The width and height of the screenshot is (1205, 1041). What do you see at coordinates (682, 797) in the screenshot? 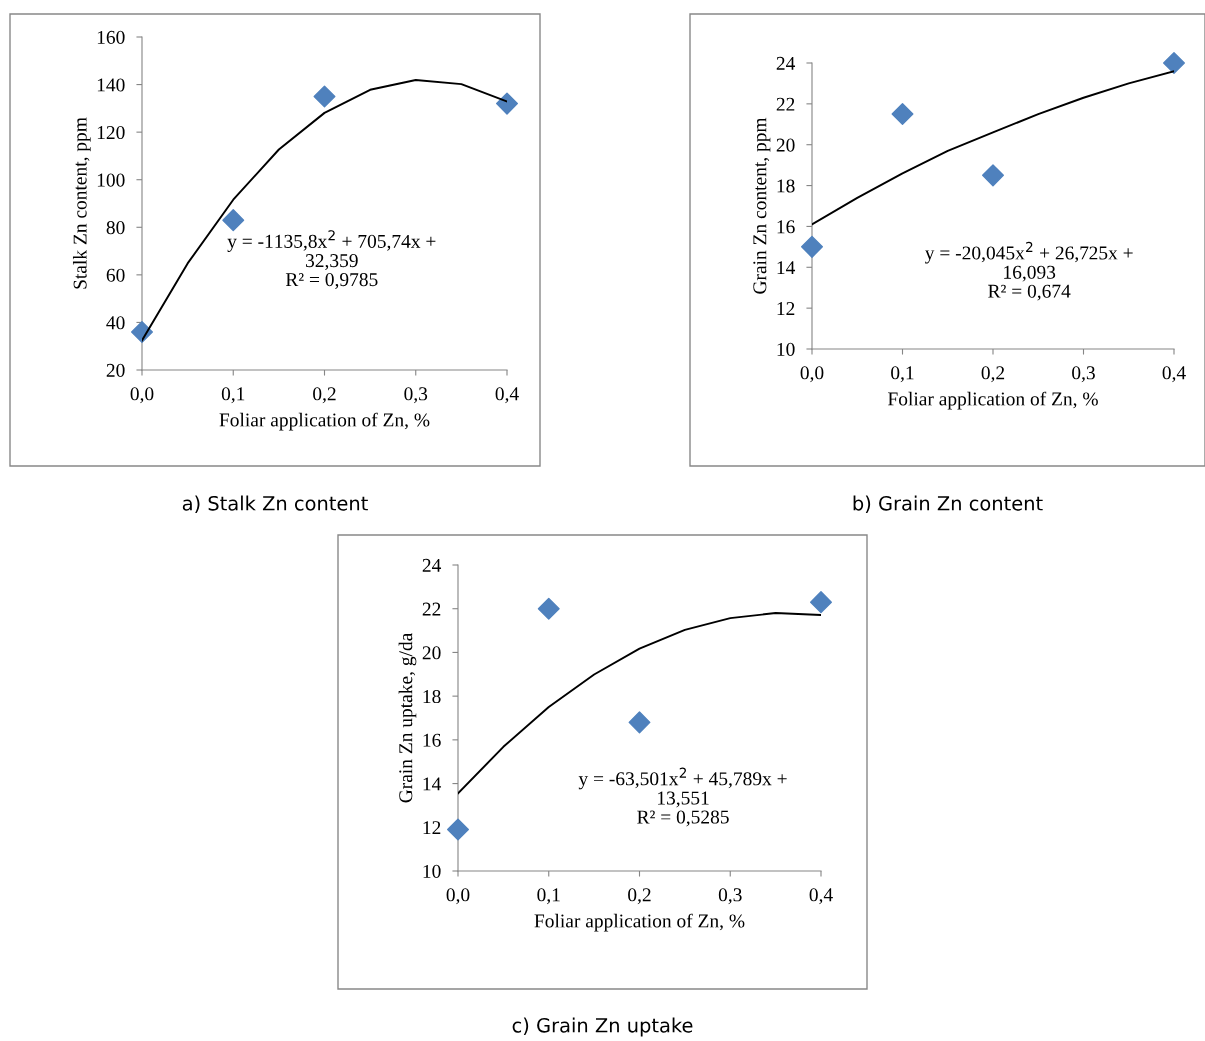
I see `annotation: y = -63,501x$^{2}$ + 45,789x + 13,551 R² = 0,5285` at bounding box center [682, 797].